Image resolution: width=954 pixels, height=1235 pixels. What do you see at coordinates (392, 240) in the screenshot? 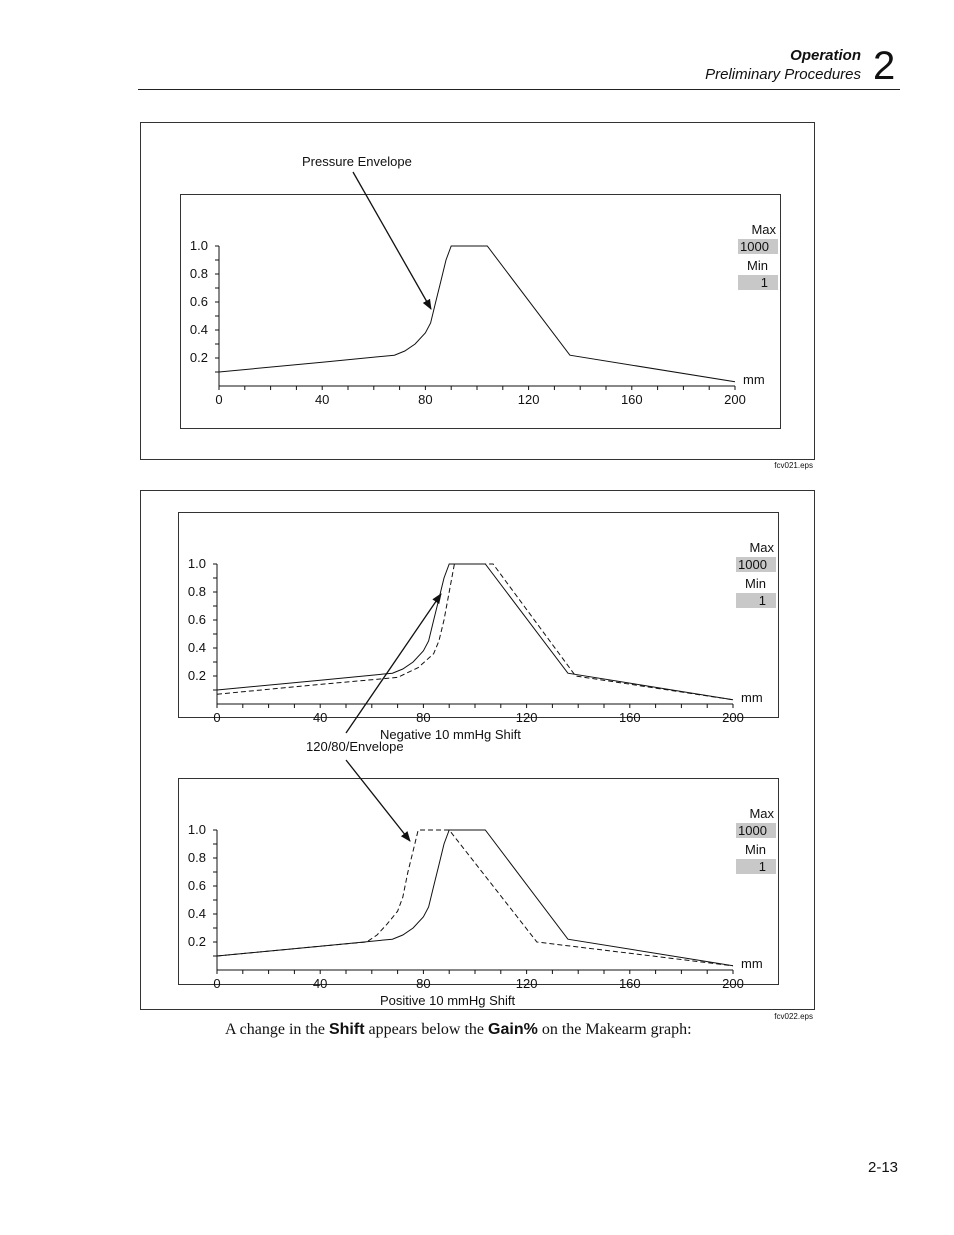
I see `callout-arrow` at bounding box center [392, 240].